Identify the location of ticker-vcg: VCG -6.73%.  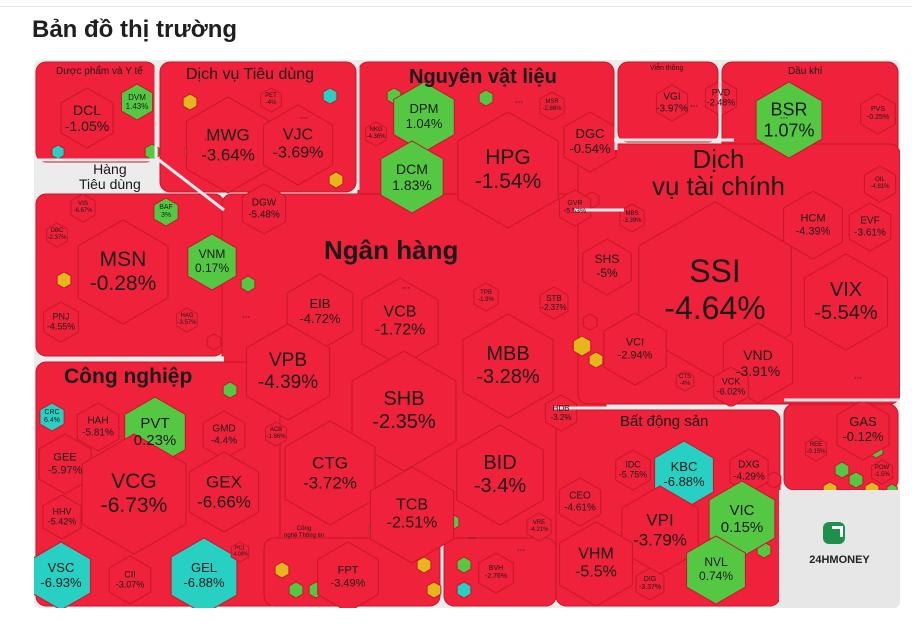
(134, 494).